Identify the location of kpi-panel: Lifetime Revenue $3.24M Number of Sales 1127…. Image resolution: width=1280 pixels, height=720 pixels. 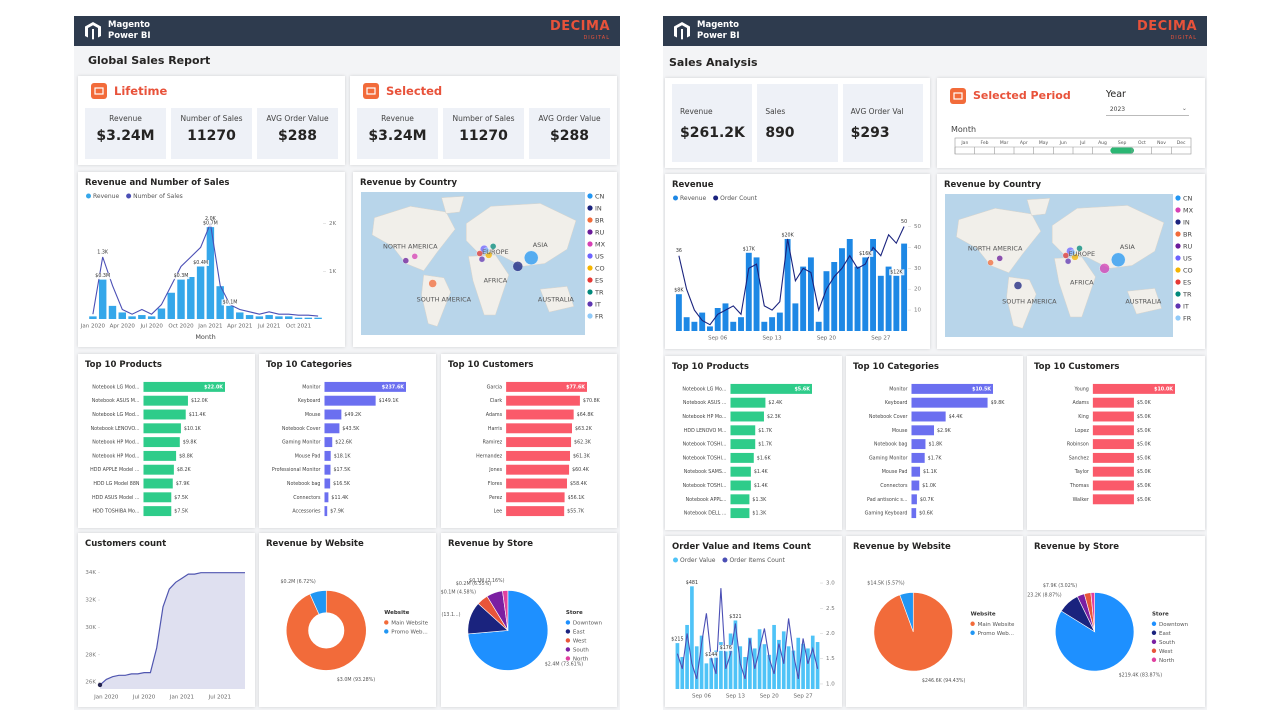
(211, 120).